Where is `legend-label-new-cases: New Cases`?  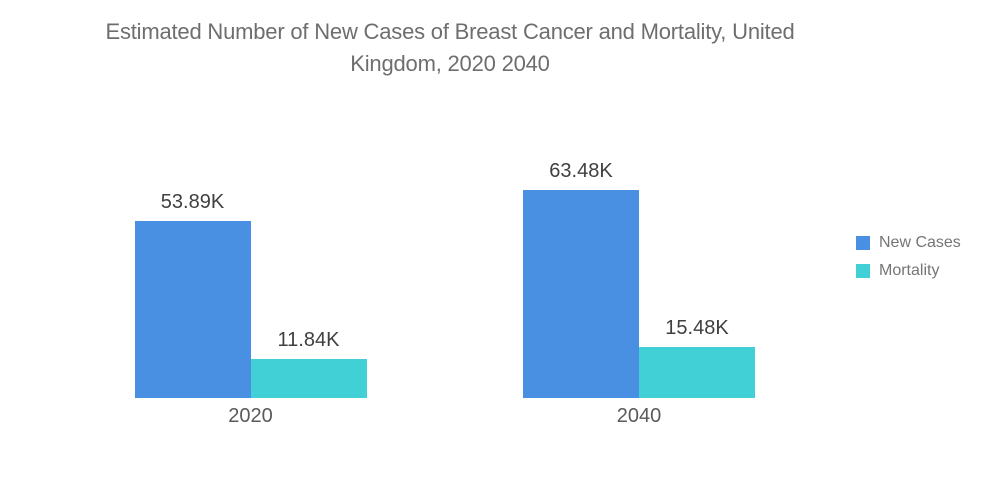
legend-label-new-cases: New Cases is located at coordinates (920, 242).